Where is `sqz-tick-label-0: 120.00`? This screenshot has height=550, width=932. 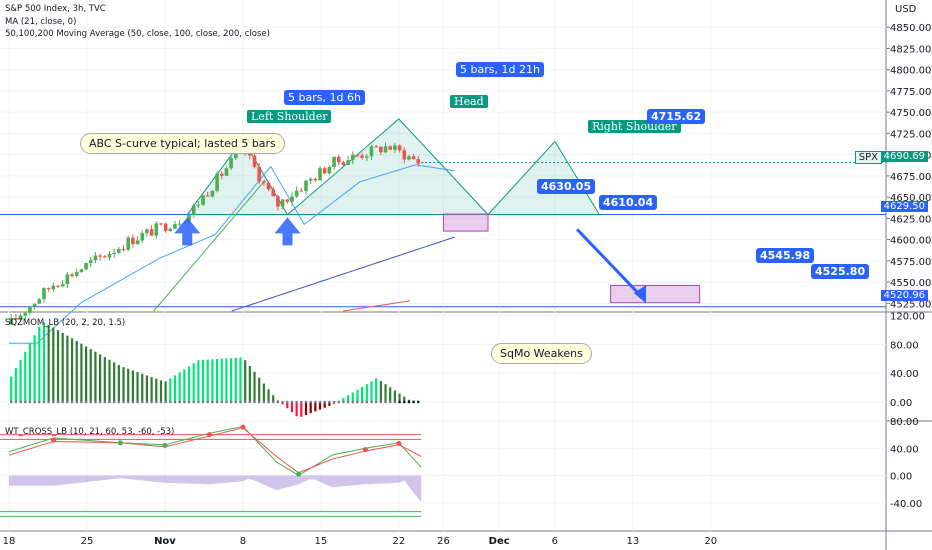 sqz-tick-label-0: 120.00 is located at coordinates (907, 317).